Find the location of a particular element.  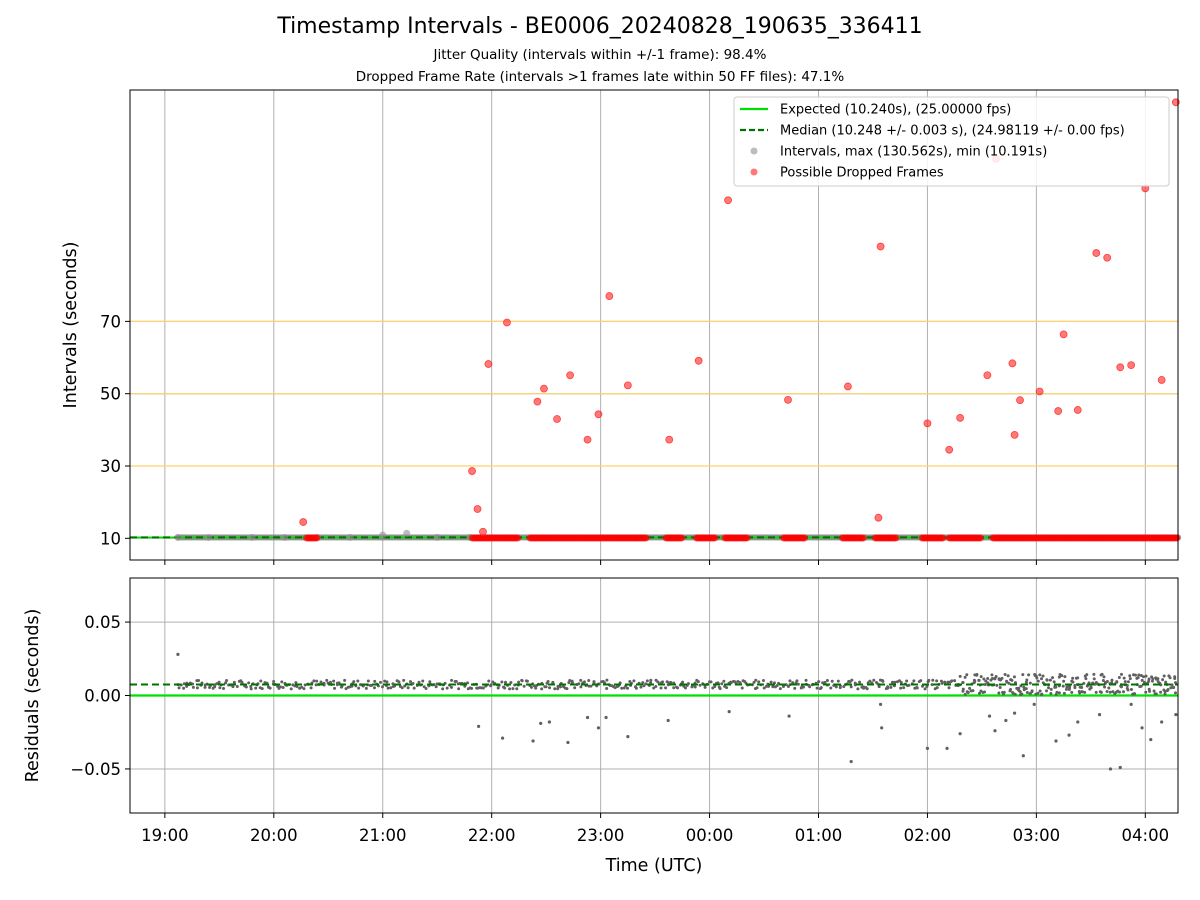

y-tick-label: 0.05 is located at coordinates (102, 622).